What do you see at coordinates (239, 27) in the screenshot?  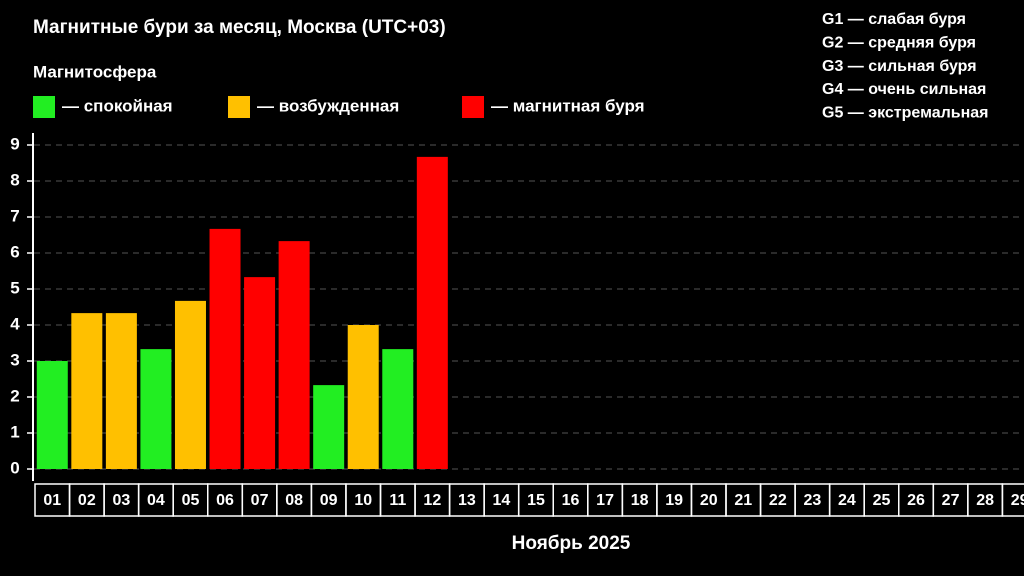 I see `chart-title: Магнитные бури за месяц, Москва (UTC+03)` at bounding box center [239, 27].